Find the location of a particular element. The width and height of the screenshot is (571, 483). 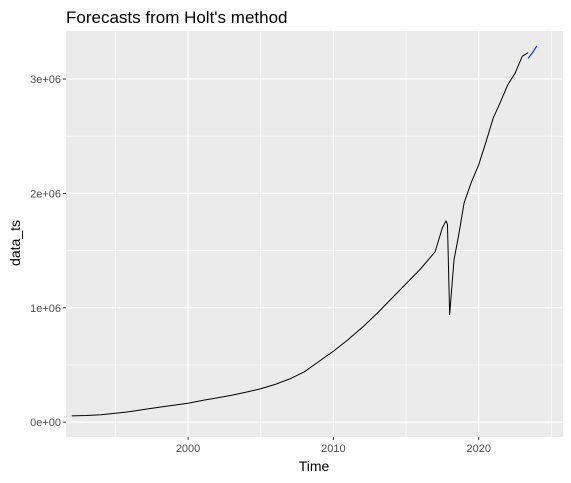

chart-title: Forecasts from Holt's method is located at coordinates (176, 17).